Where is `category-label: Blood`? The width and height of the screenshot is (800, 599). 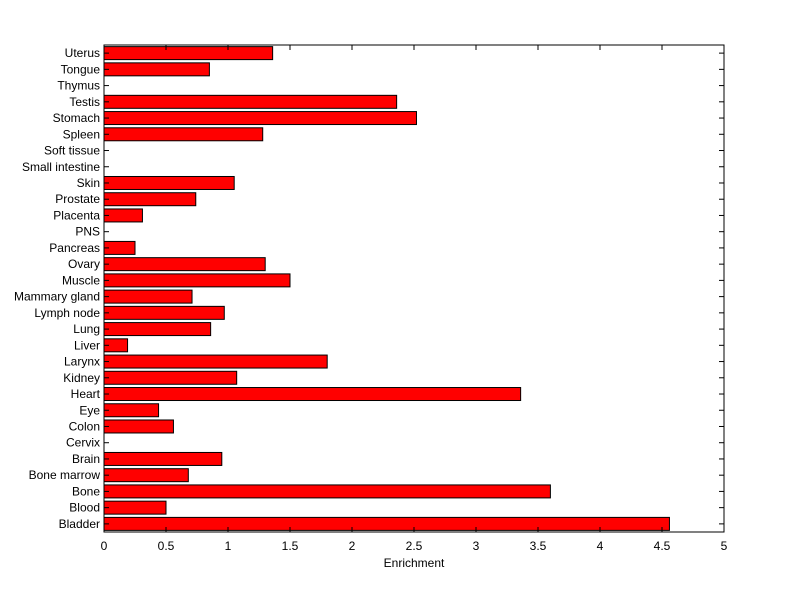
category-label: Blood is located at coordinates (84, 508).